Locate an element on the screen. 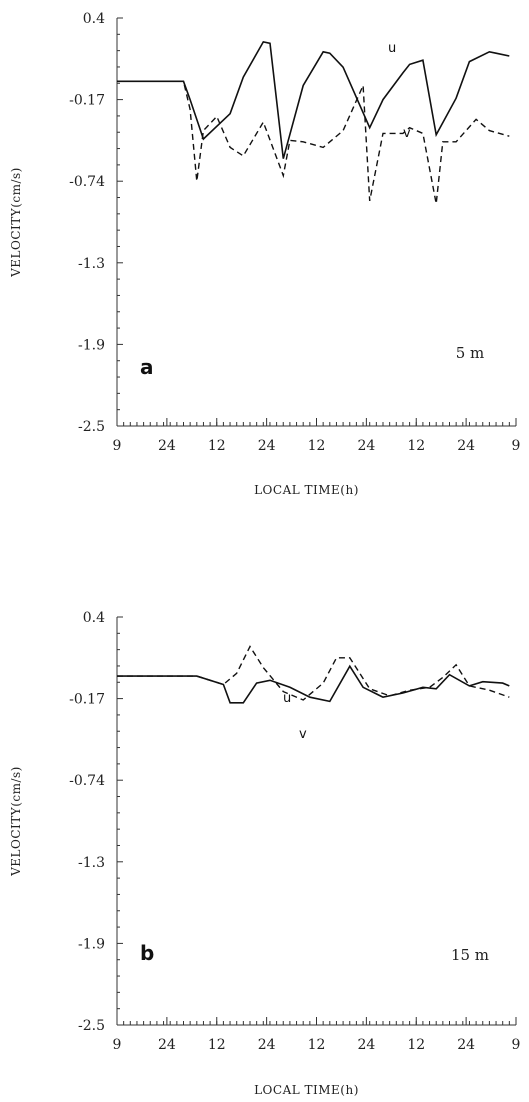  panel-letter: b is located at coordinates (147, 953).